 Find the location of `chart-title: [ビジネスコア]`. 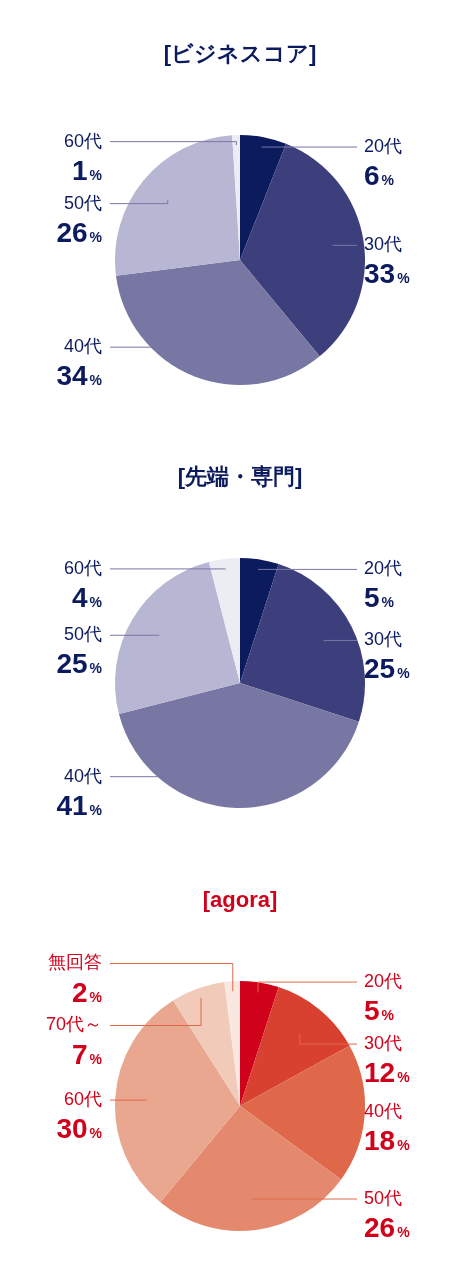

chart-title: [ビジネスコア] is located at coordinates (240, 54).